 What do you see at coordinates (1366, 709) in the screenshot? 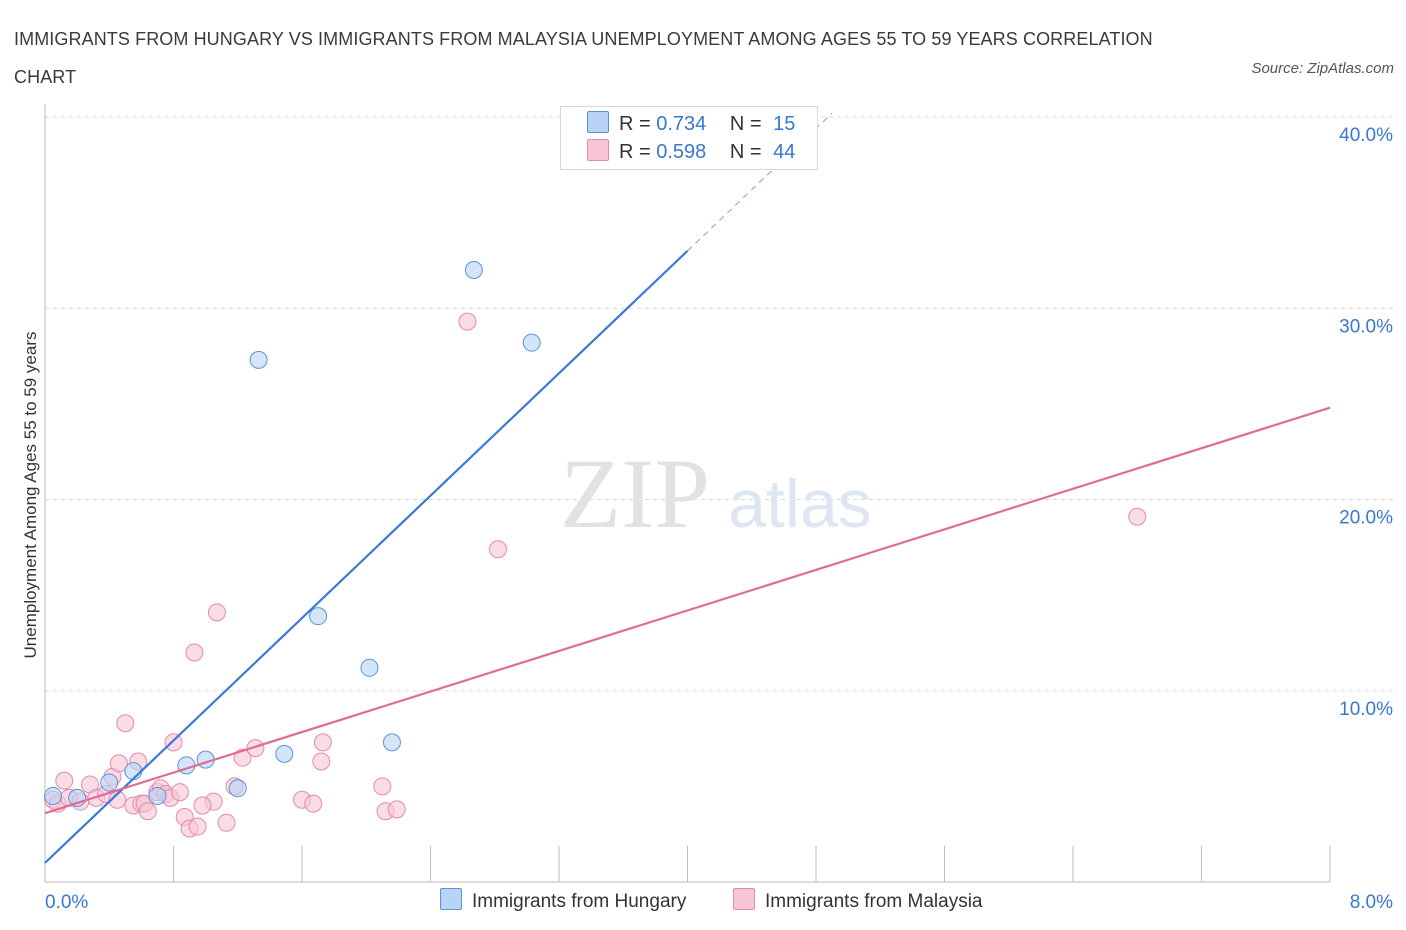
I see `y-tick-label: 10.0%` at bounding box center [1366, 709].